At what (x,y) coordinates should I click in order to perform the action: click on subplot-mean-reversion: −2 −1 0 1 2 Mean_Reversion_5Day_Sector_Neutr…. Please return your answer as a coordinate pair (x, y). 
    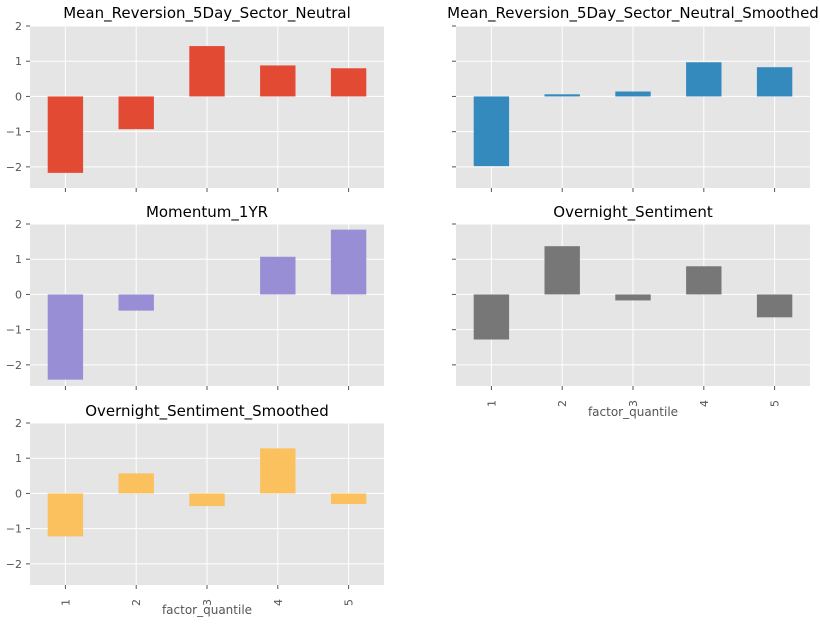
    Looking at the image, I should click on (195, 98).